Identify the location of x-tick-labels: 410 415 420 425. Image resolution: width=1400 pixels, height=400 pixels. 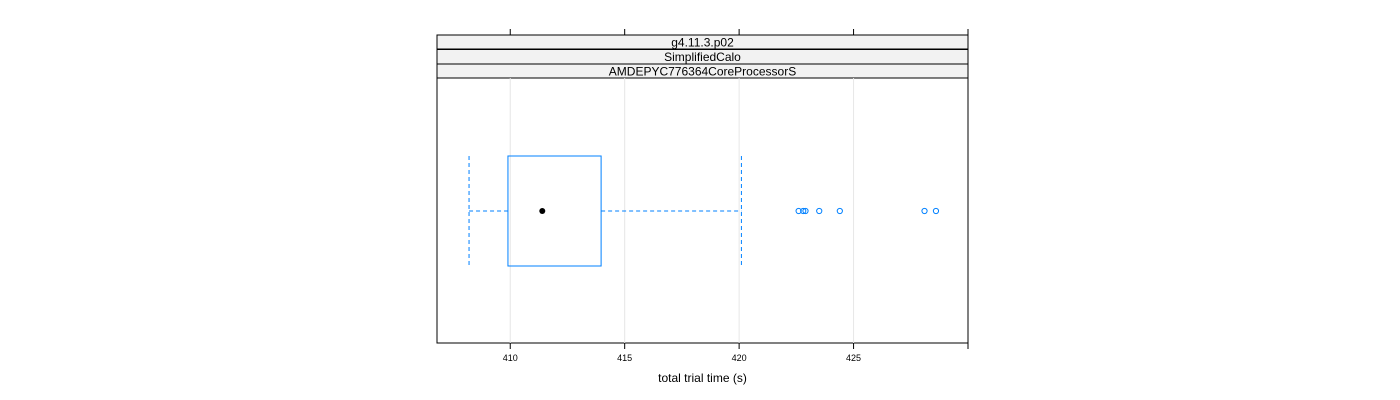
(682, 358).